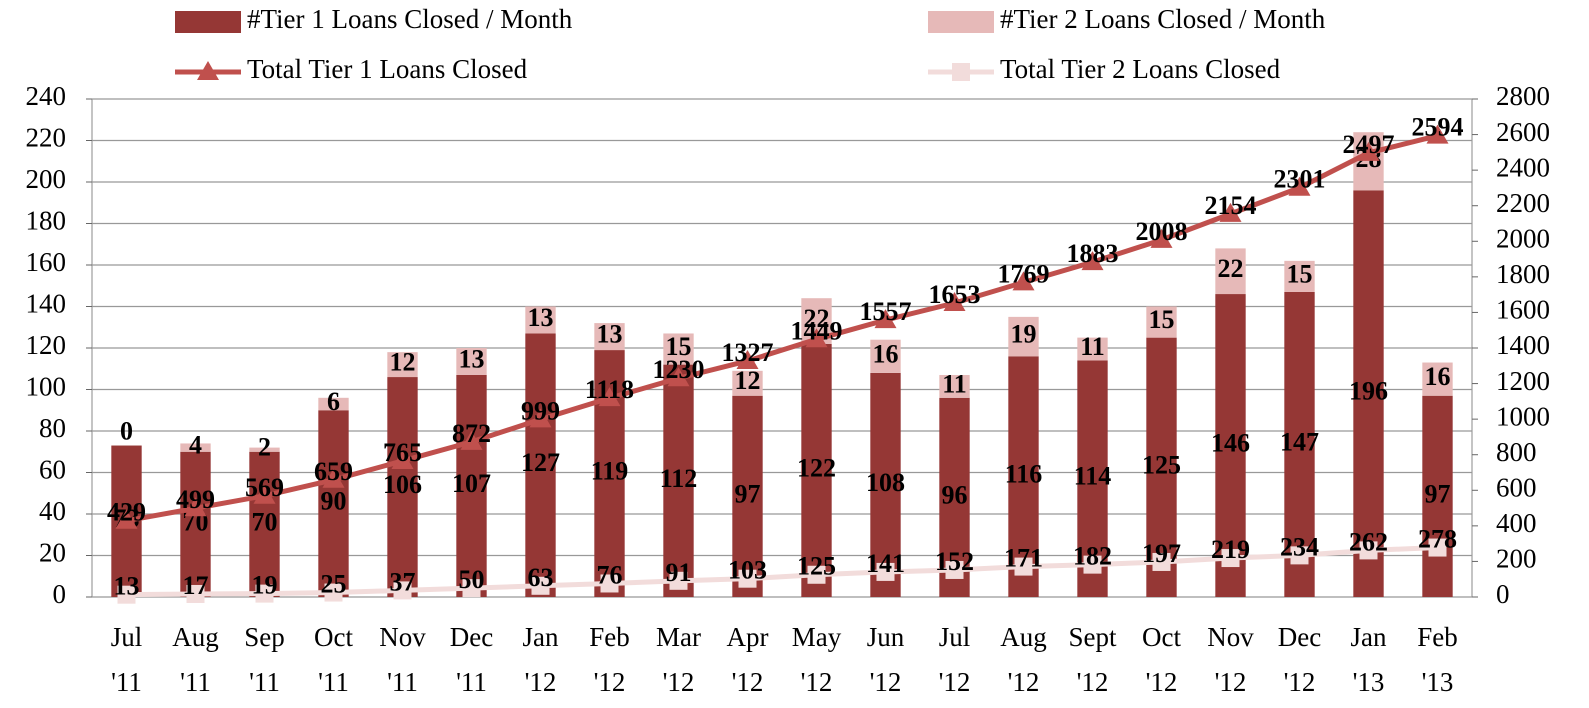 This screenshot has height=708, width=1589. Describe the element at coordinates (885, 563) in the screenshot. I see `data-label: 141` at that location.